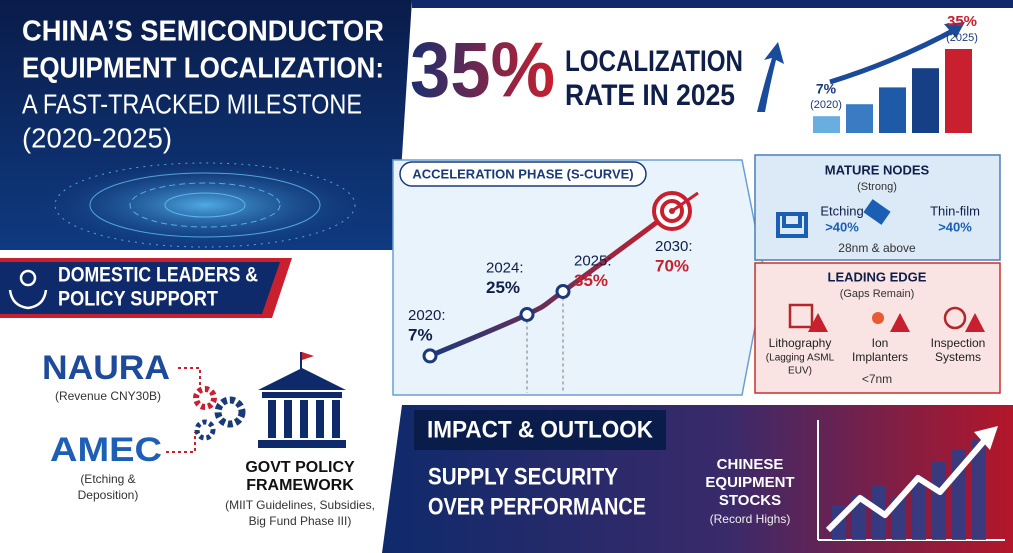  I want to click on policy-note: Big Fund Phase III), so click(300, 521).